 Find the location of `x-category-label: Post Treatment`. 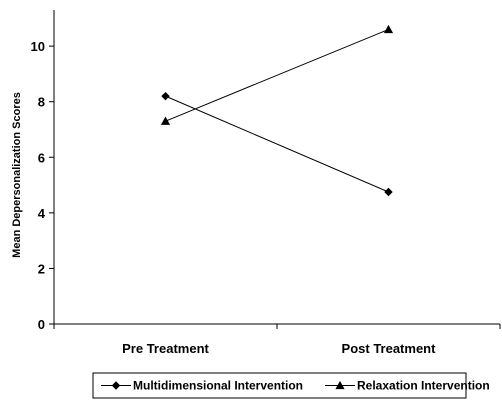

x-category-label: Post Treatment is located at coordinates (389, 348).